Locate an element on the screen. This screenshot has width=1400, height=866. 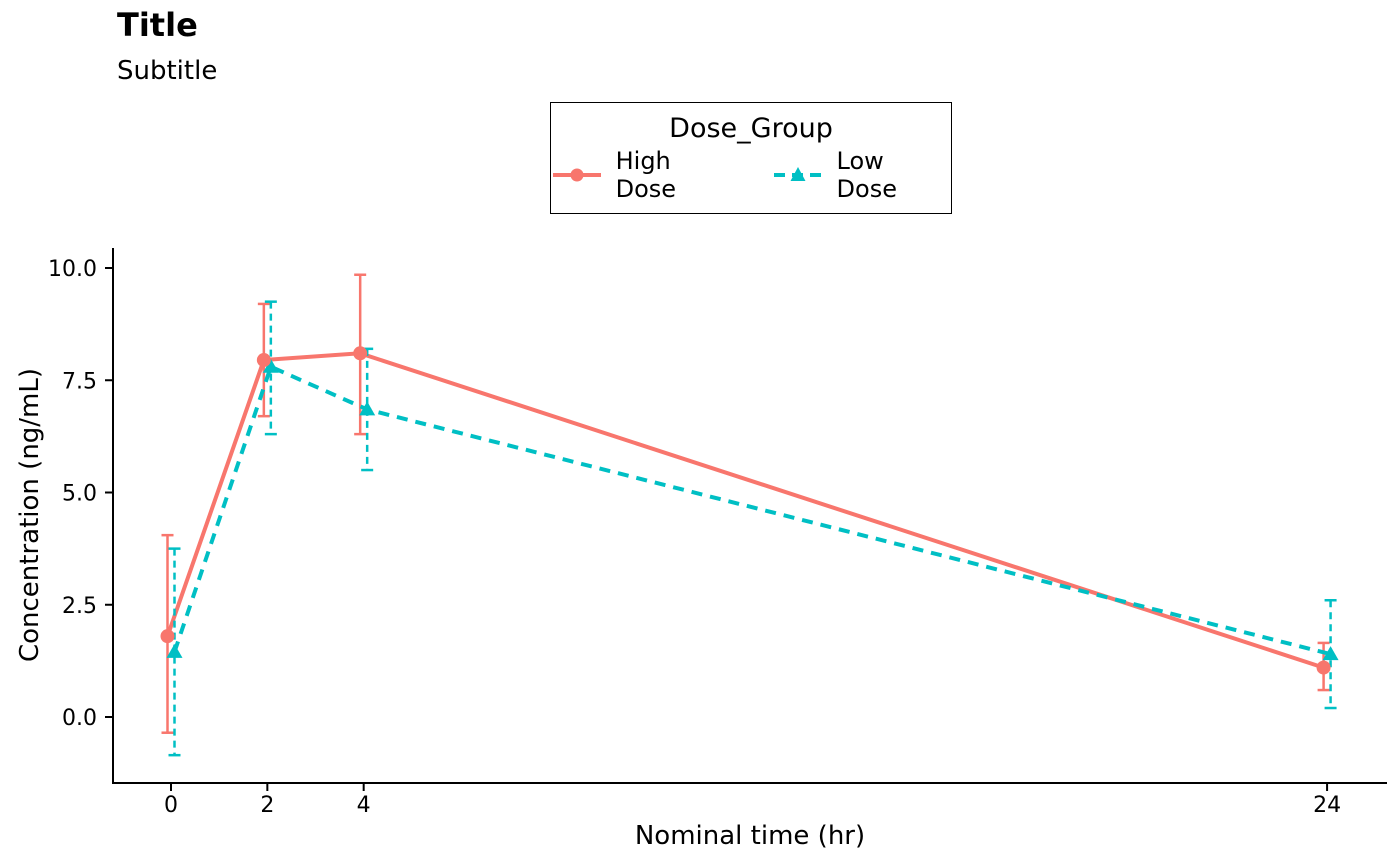
marker-high-dose-t2 is located at coordinates (263, 360).